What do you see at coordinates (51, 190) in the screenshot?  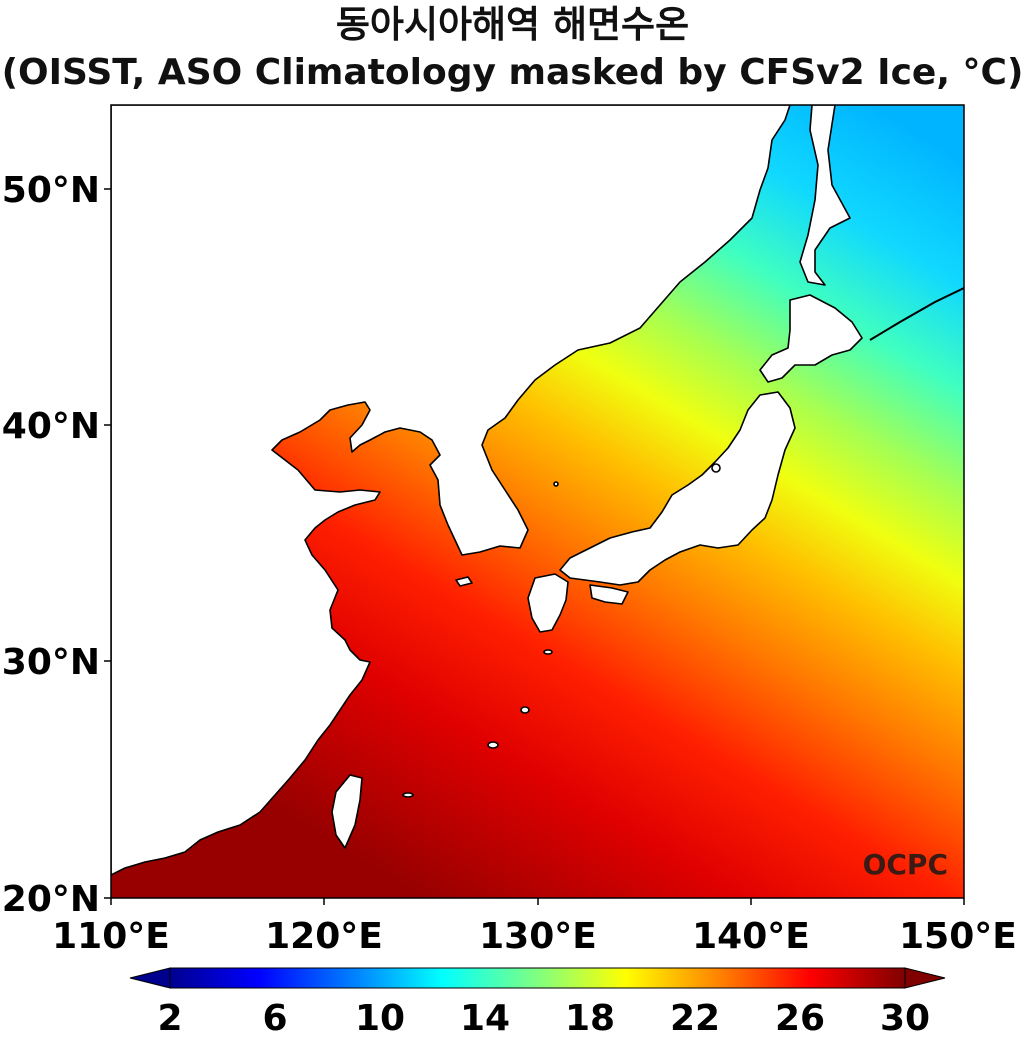 I see `lat-label-50: 50°N` at bounding box center [51, 190].